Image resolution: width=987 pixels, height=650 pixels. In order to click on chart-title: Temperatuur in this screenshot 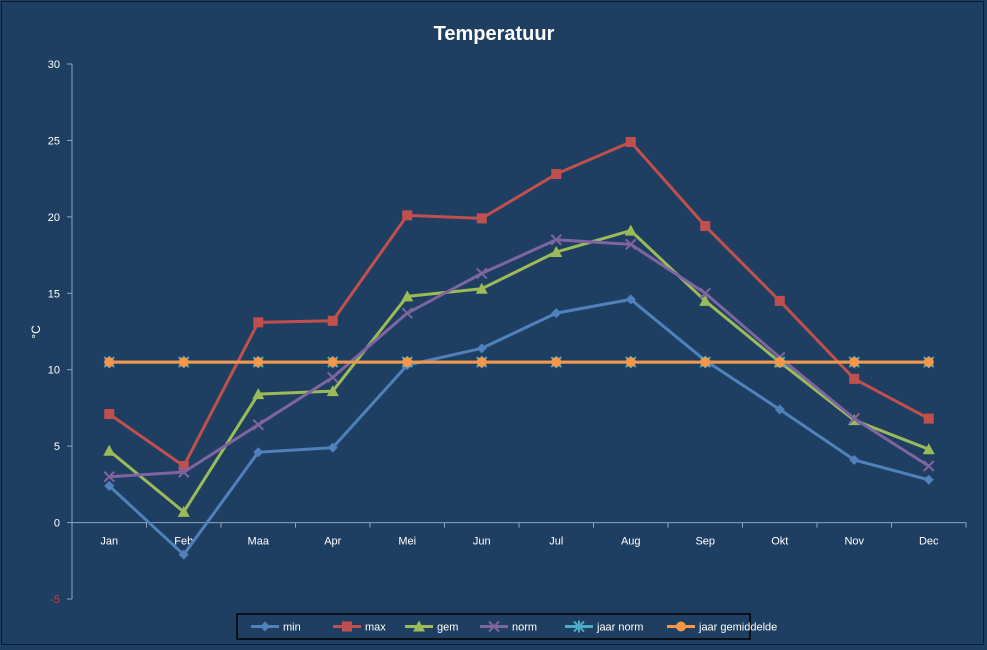, I will do `click(494, 34)`.